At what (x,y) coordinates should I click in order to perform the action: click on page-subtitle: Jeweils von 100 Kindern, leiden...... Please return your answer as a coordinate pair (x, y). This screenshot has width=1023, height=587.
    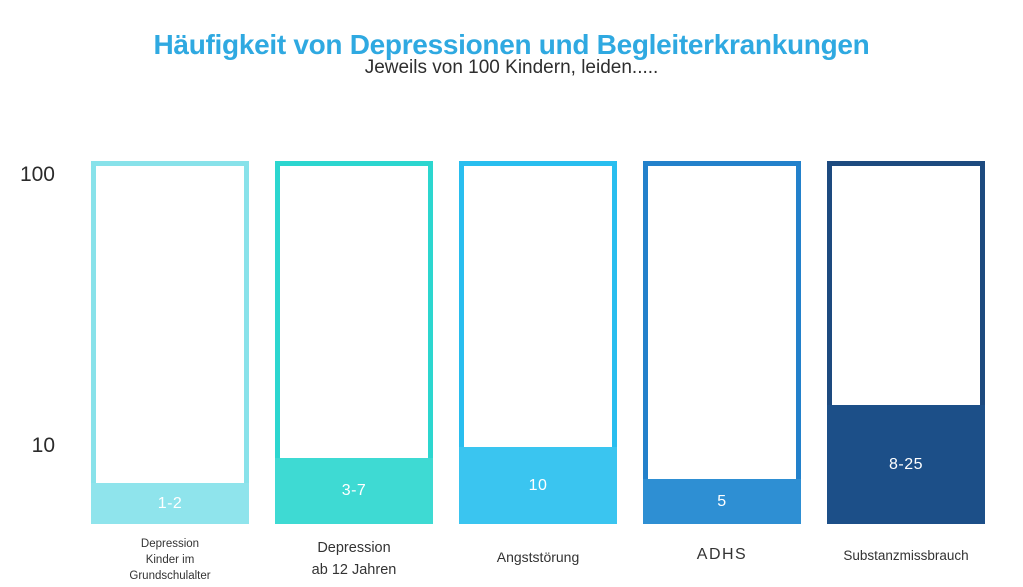
    Looking at the image, I should click on (511, 67).